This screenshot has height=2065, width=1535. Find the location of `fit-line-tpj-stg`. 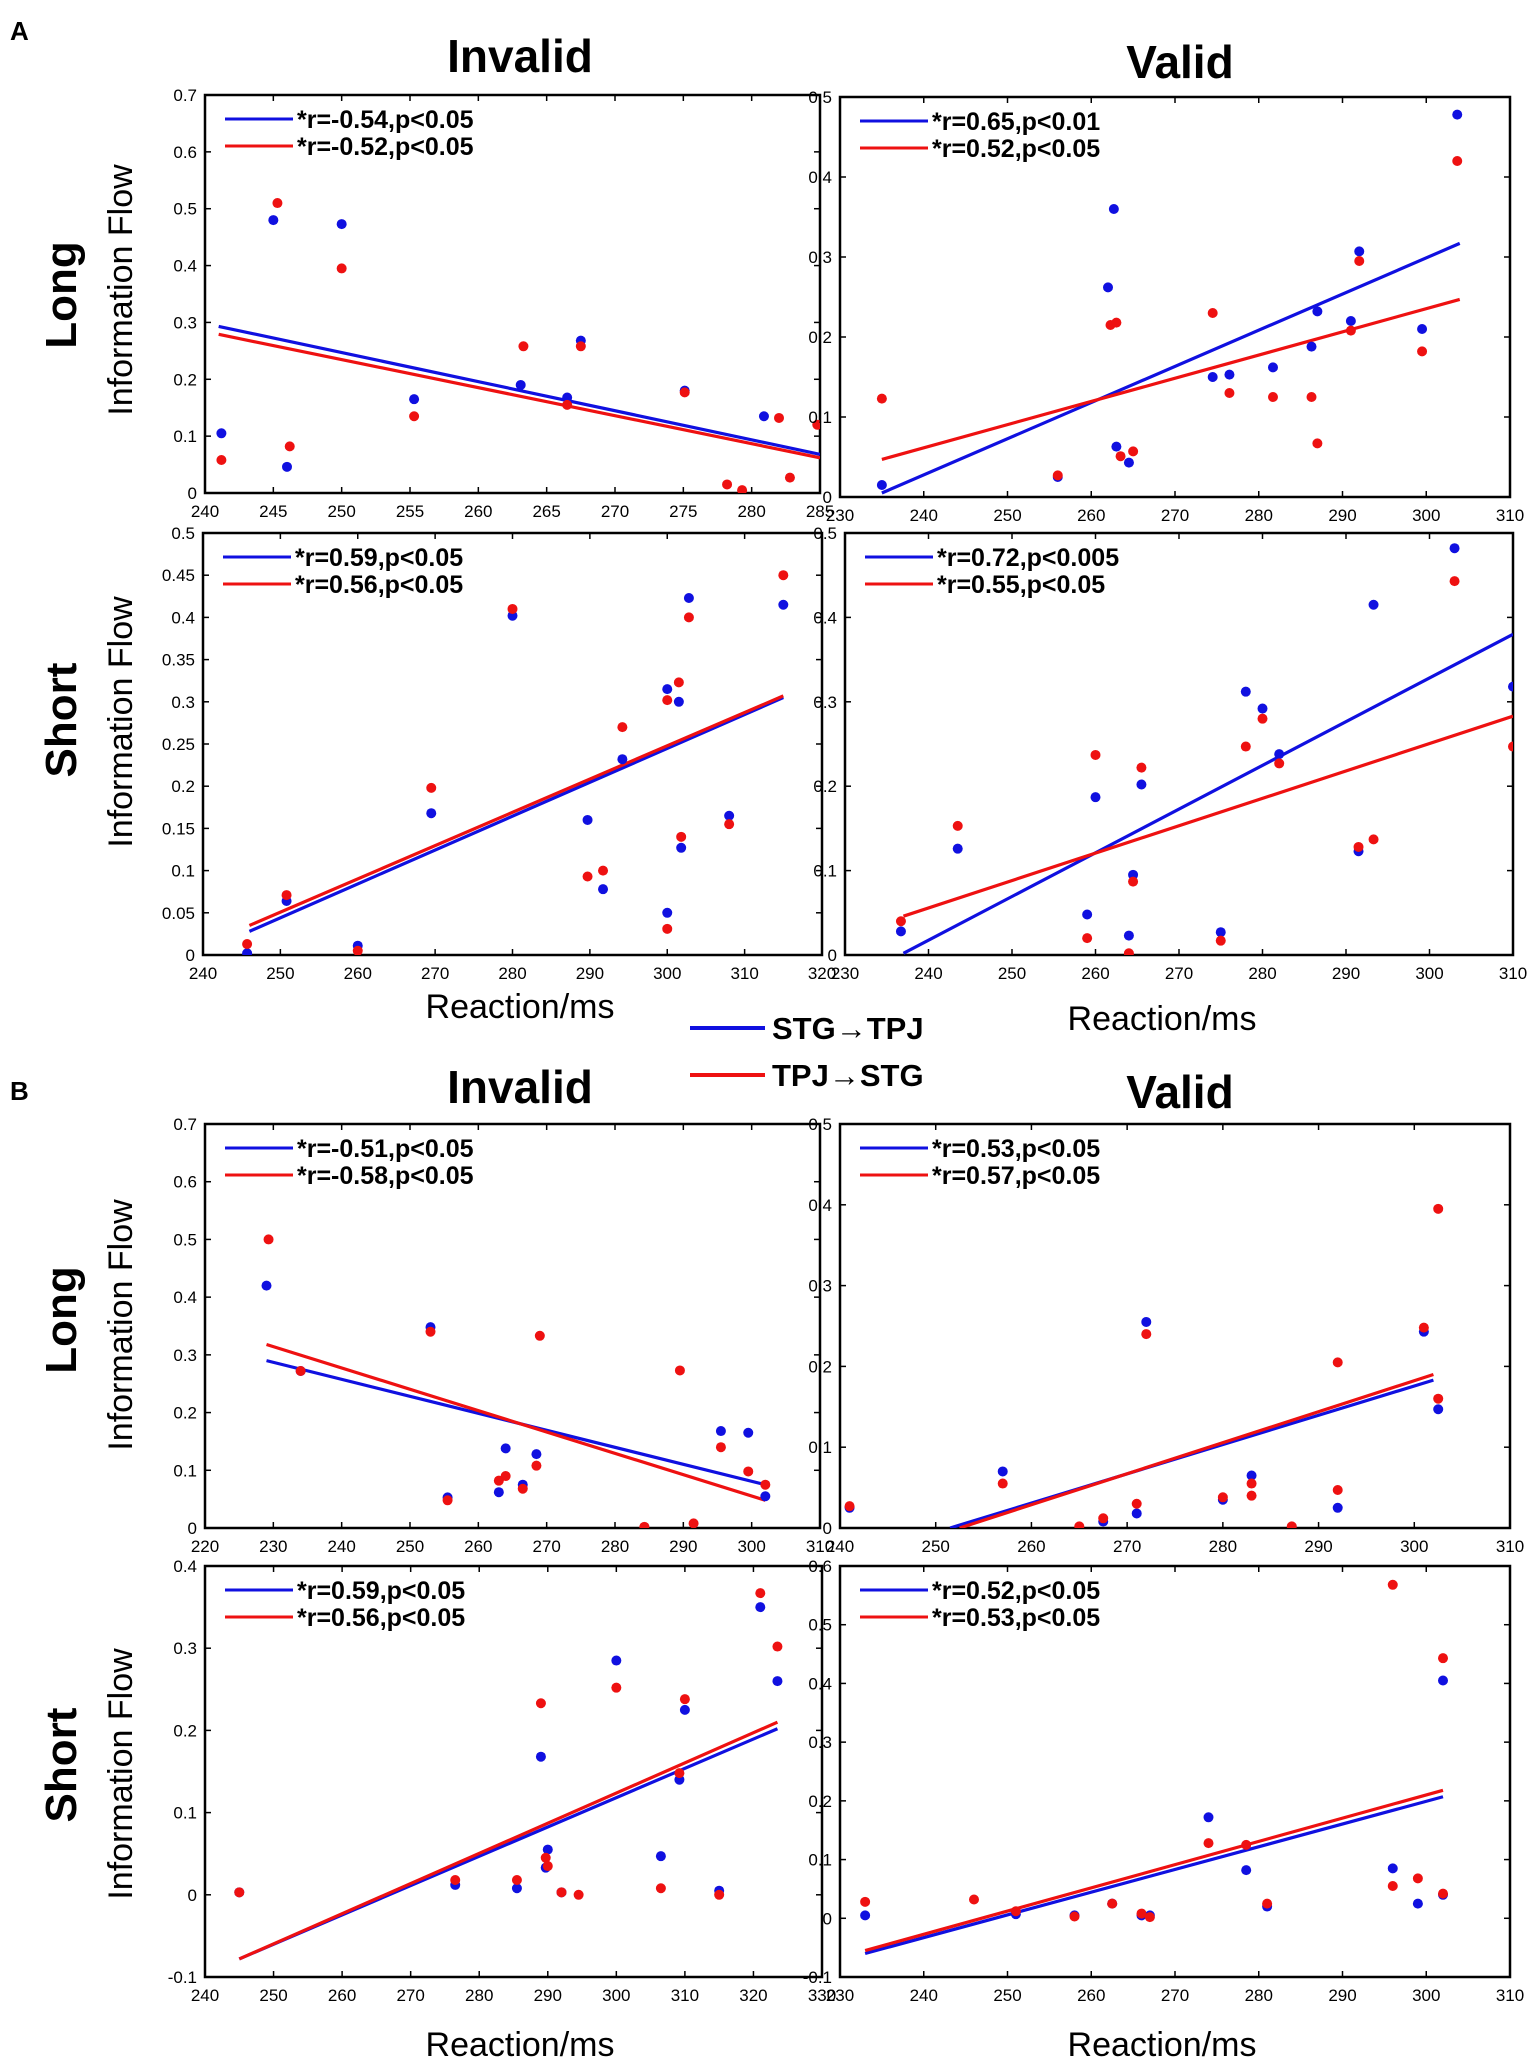

fit-line-tpj-stg is located at coordinates (1207, 816).